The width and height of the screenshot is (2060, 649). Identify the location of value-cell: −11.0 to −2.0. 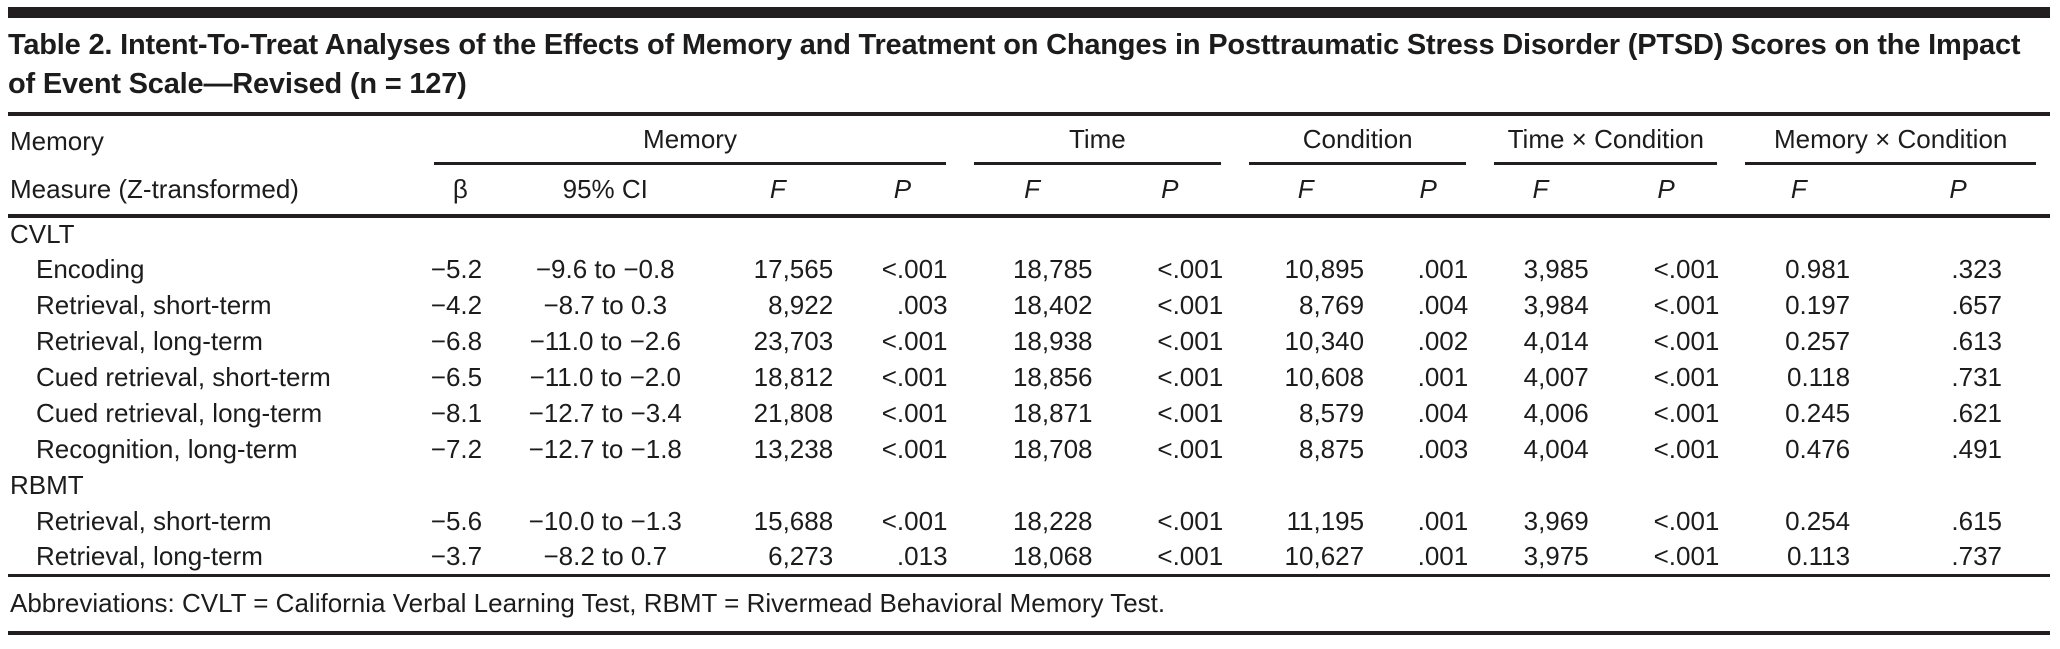
(605, 377).